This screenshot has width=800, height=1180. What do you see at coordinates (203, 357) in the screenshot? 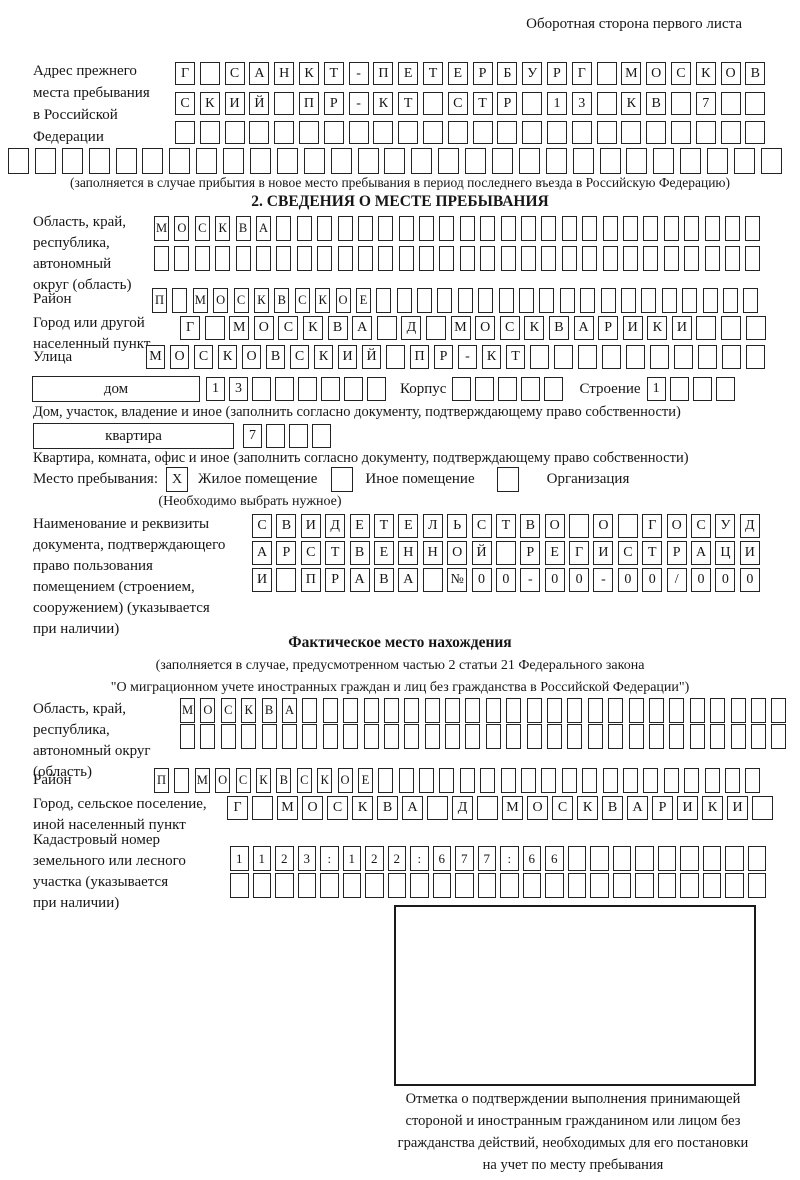
I see `char-box: С` at bounding box center [203, 357].